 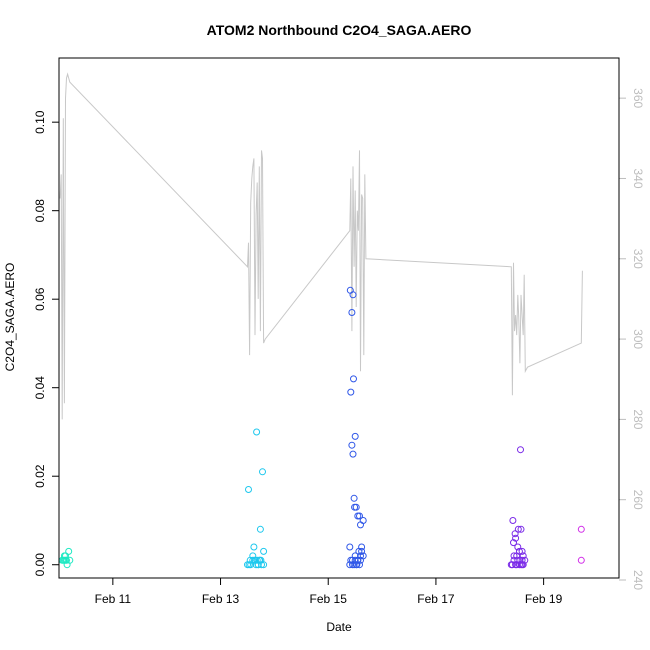 What do you see at coordinates (329, 599) in the screenshot?
I see `x-tick-label: Feb 15` at bounding box center [329, 599].